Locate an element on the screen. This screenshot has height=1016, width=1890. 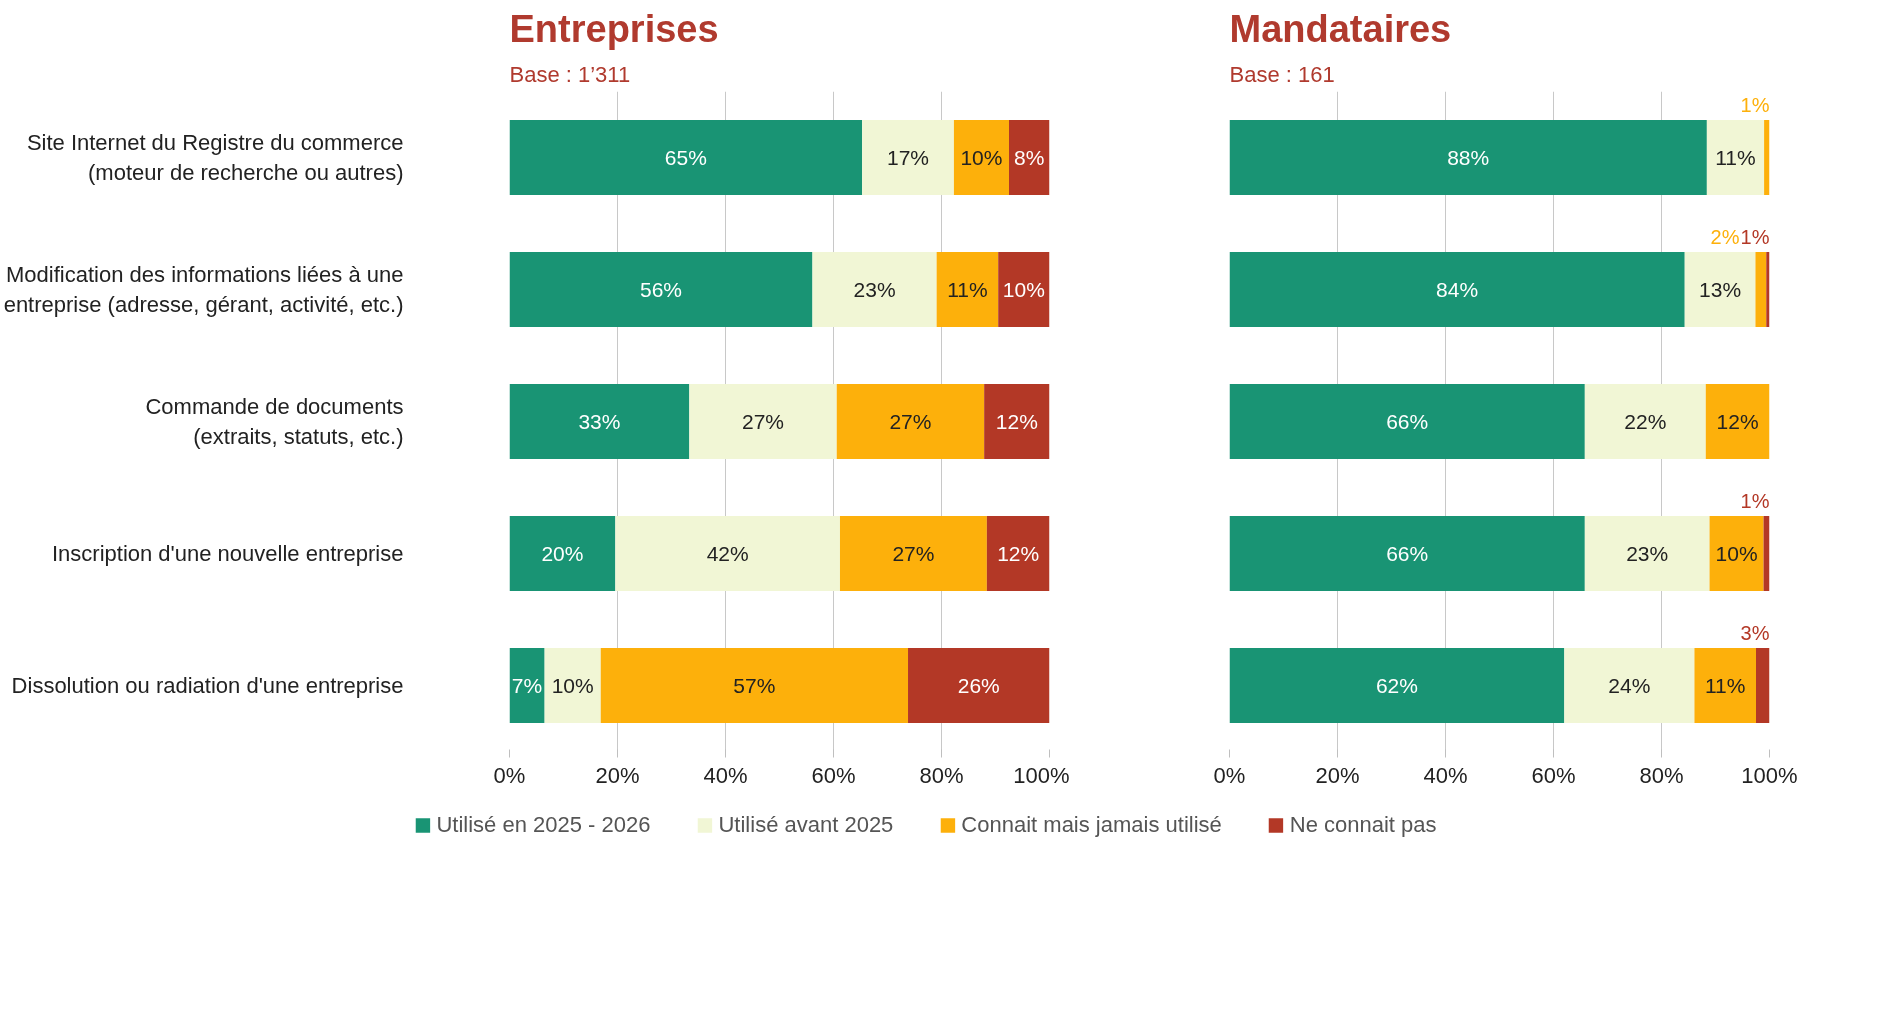
data-label: 42% is located at coordinates (727, 553).